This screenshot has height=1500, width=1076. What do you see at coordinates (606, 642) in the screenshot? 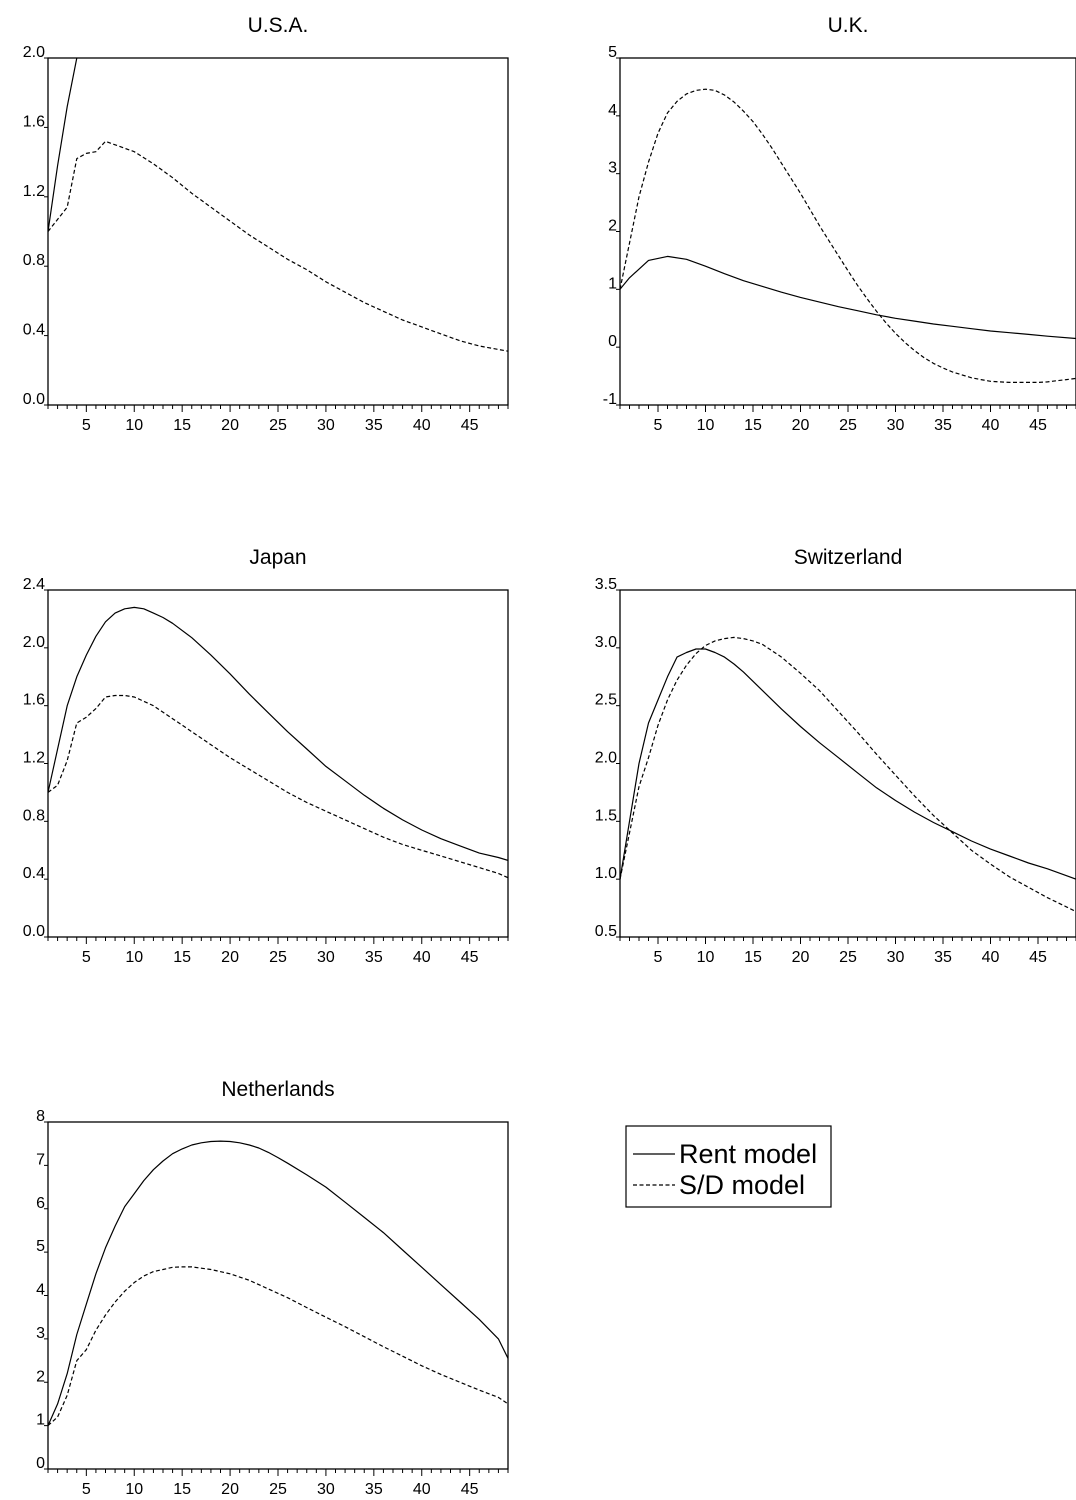
I see `y-tick-label: 3.0` at bounding box center [606, 642].